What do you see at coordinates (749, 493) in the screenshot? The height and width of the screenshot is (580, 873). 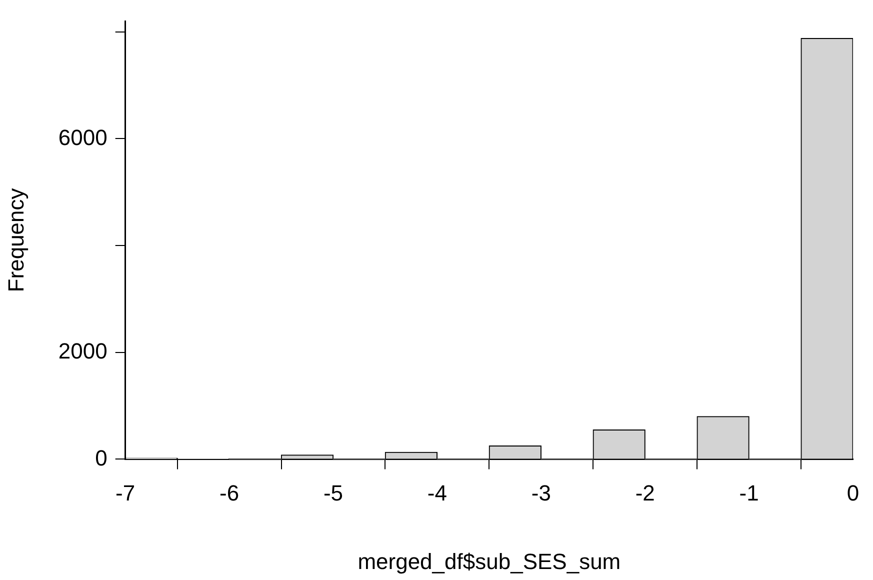 I see `x-tick-label: -1` at bounding box center [749, 493].